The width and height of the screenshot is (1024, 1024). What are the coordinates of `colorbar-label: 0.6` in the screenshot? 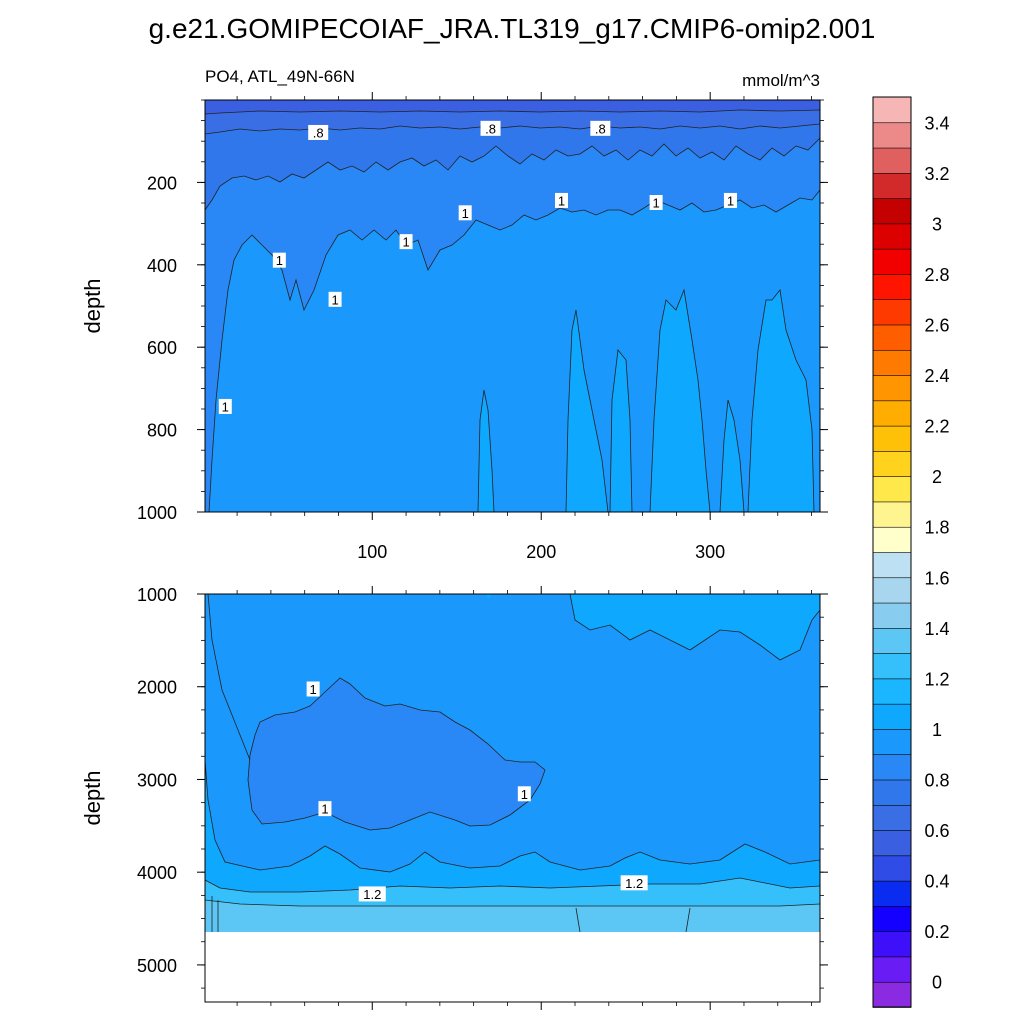 It's located at (936, 831).